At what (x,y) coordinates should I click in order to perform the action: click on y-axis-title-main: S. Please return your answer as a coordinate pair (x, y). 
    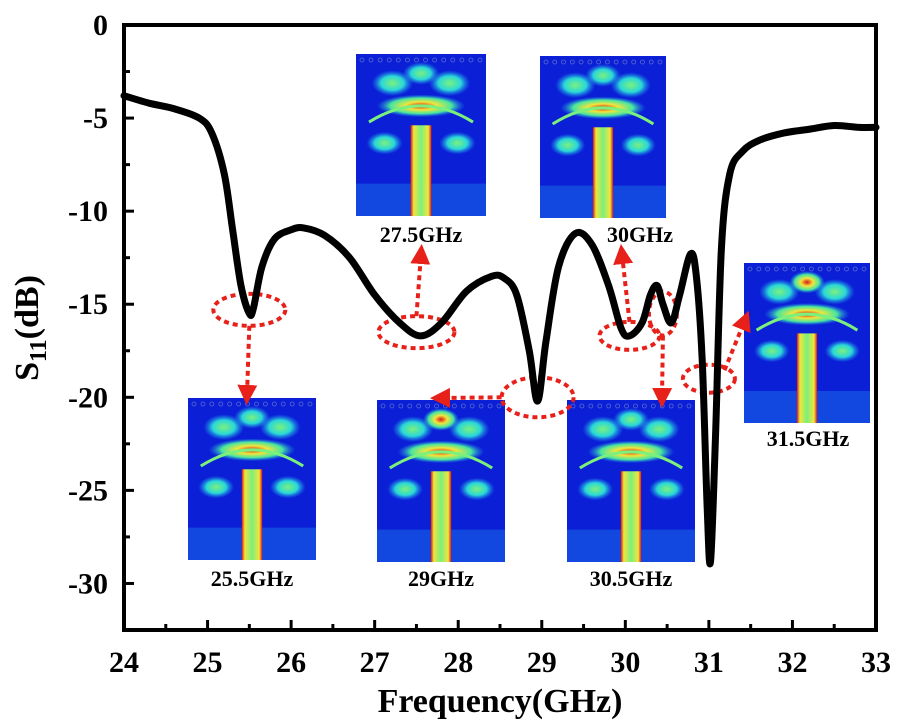
    Looking at the image, I should click on (27, 371).